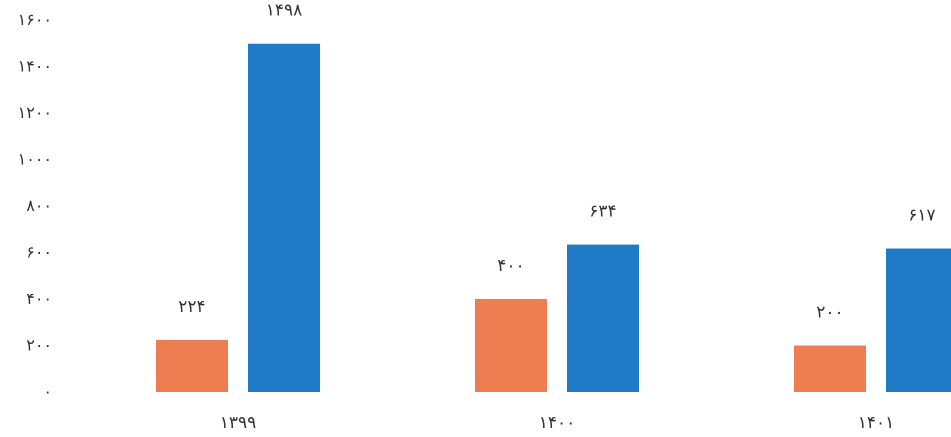 The height and width of the screenshot is (437, 951). What do you see at coordinates (557, 423) in the screenshot?
I see `category-label: ۱۴۰۰` at bounding box center [557, 423].